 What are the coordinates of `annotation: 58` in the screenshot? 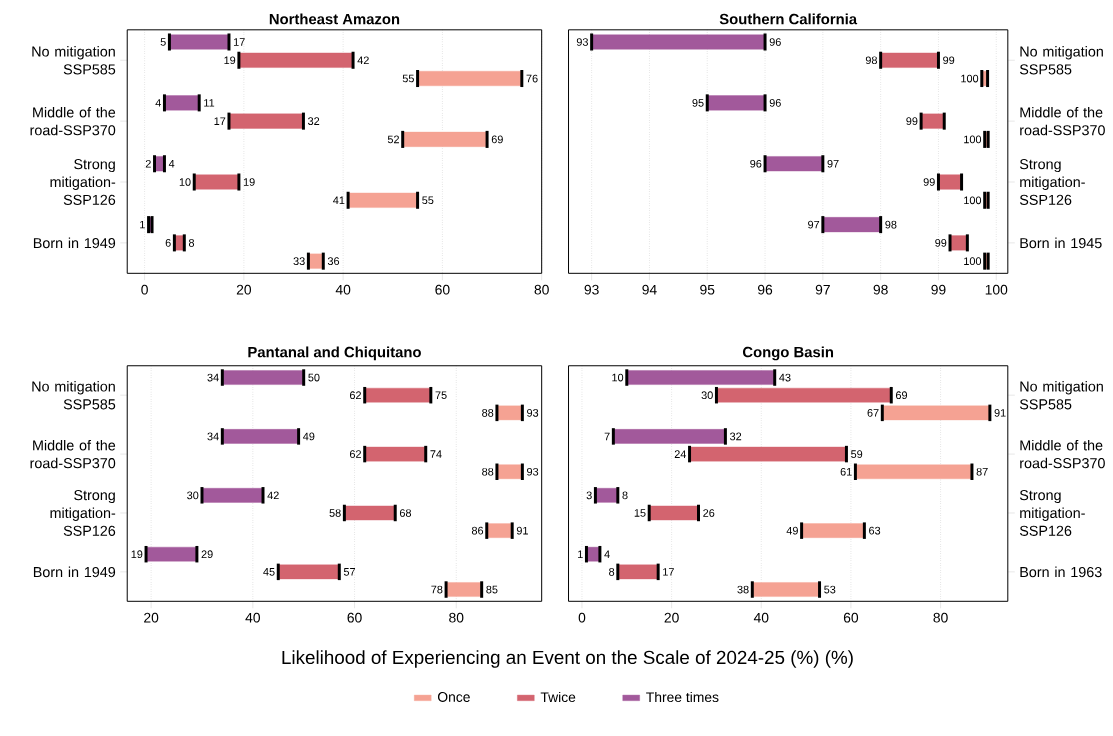 It's located at (335, 512).